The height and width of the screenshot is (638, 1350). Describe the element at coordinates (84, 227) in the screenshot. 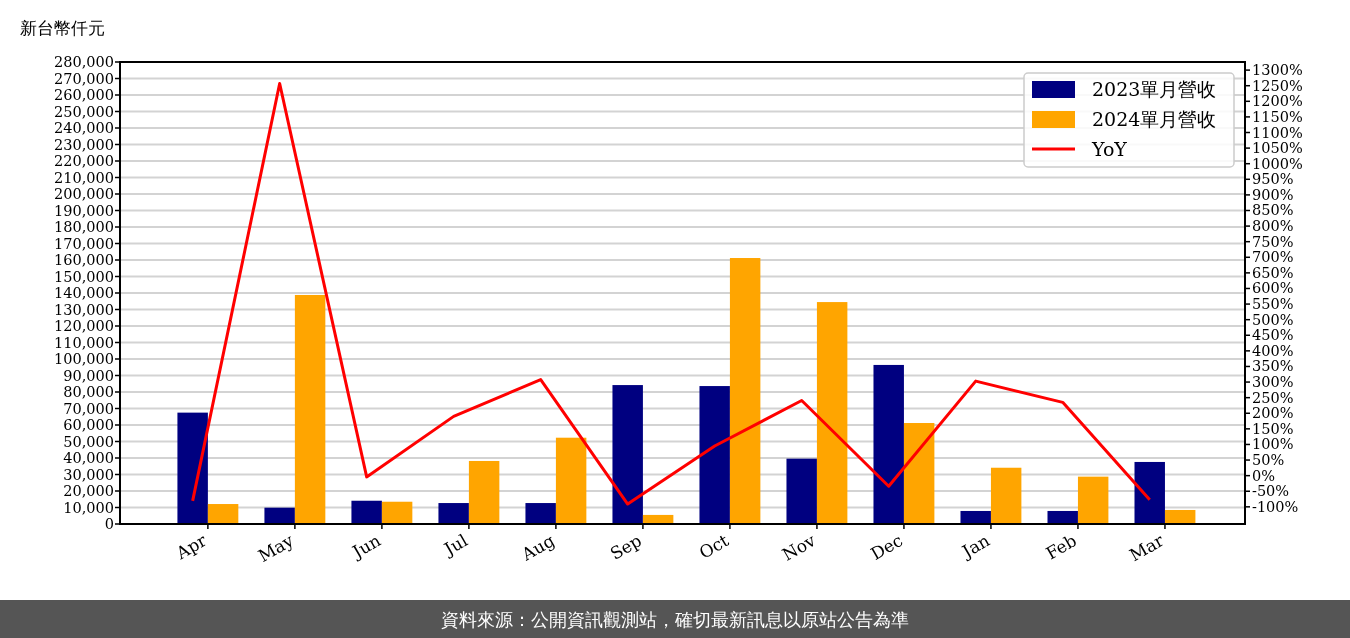

I see `y-tick-label: 180,000` at that location.